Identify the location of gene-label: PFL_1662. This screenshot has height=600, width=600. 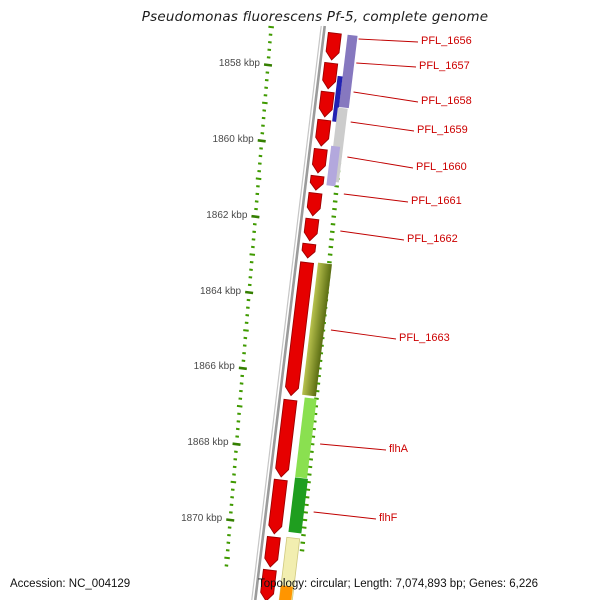
(432, 239).